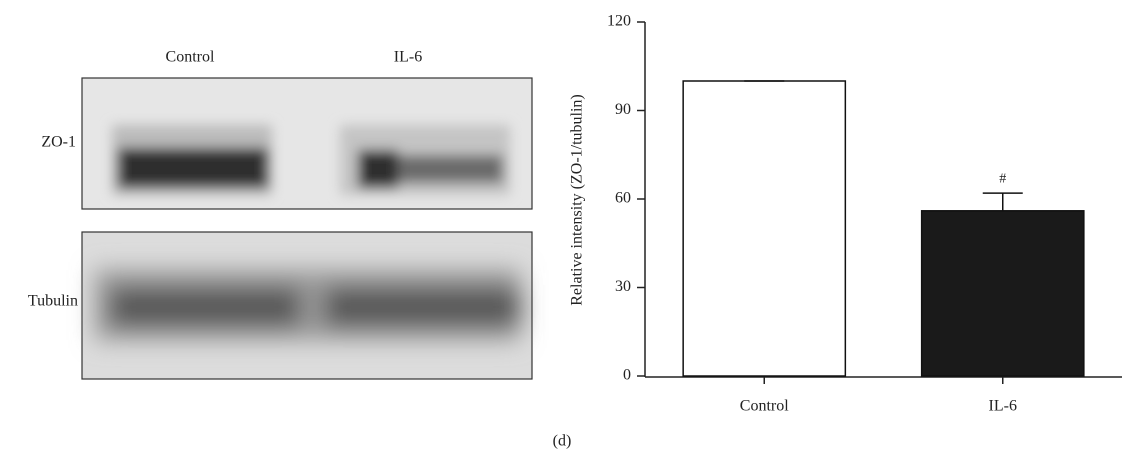 The width and height of the screenshot is (1124, 460). I want to click on y-tick-label: 60, so click(623, 198).